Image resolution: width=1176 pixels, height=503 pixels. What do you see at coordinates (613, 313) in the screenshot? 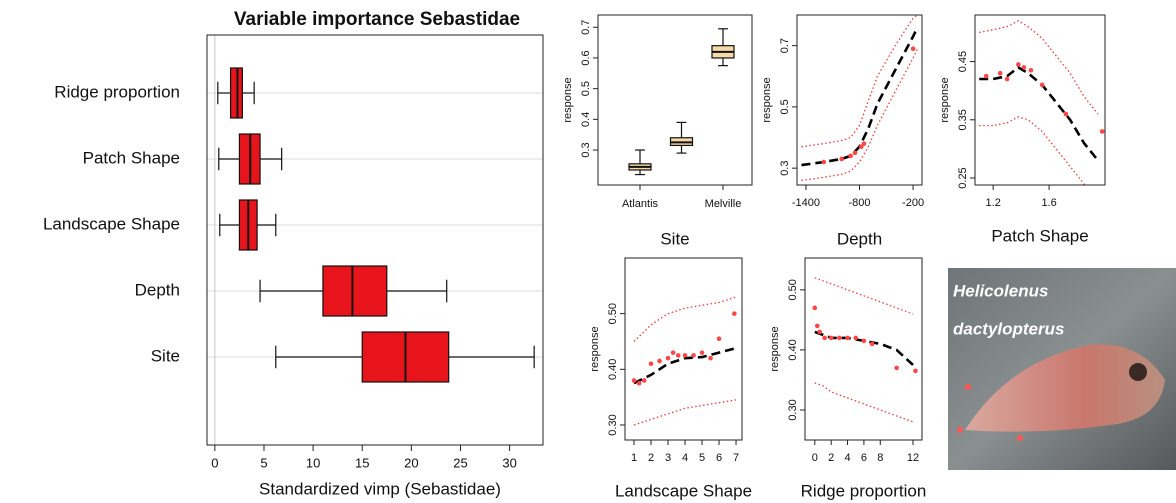
I see `y-tick-label: 0.50` at bounding box center [613, 313].